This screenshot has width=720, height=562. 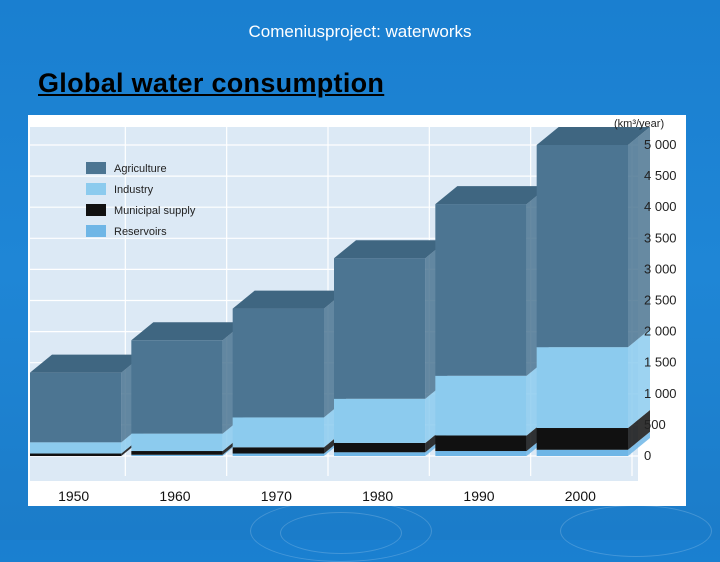 What do you see at coordinates (174, 496) in the screenshot?
I see `x-tick-label: 1960` at bounding box center [174, 496].